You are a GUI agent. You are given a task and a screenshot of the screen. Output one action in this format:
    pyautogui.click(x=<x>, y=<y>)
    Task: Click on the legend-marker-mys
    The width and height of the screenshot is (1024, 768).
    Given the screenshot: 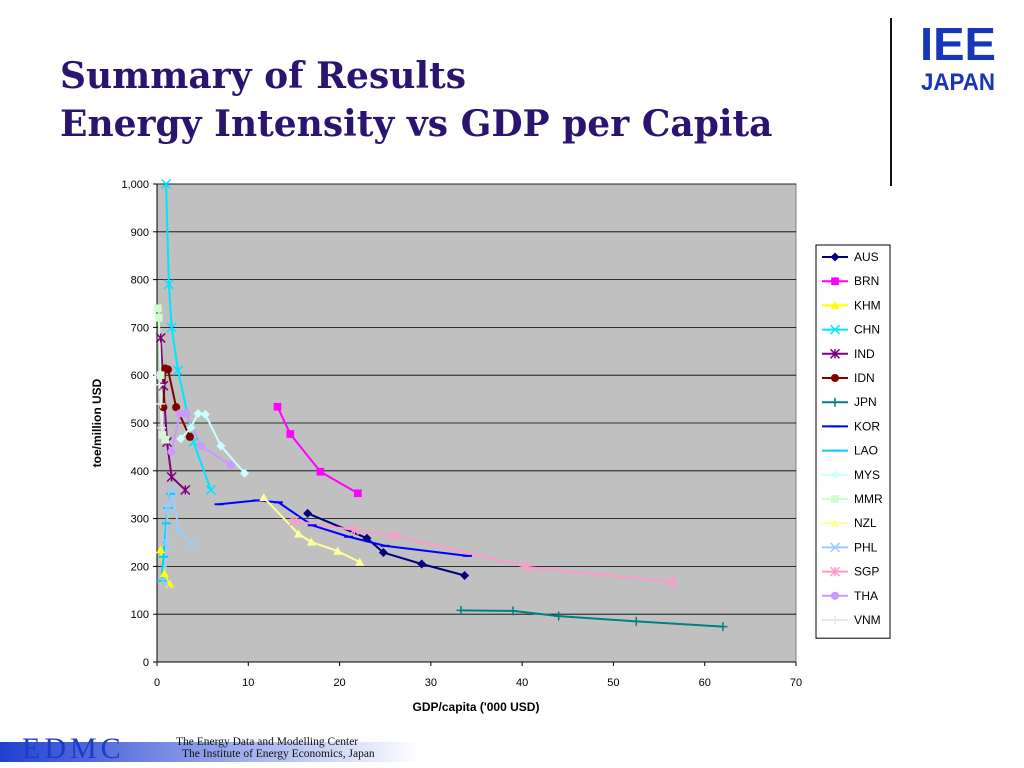 What is the action you would take?
    pyautogui.click(x=835, y=475)
    